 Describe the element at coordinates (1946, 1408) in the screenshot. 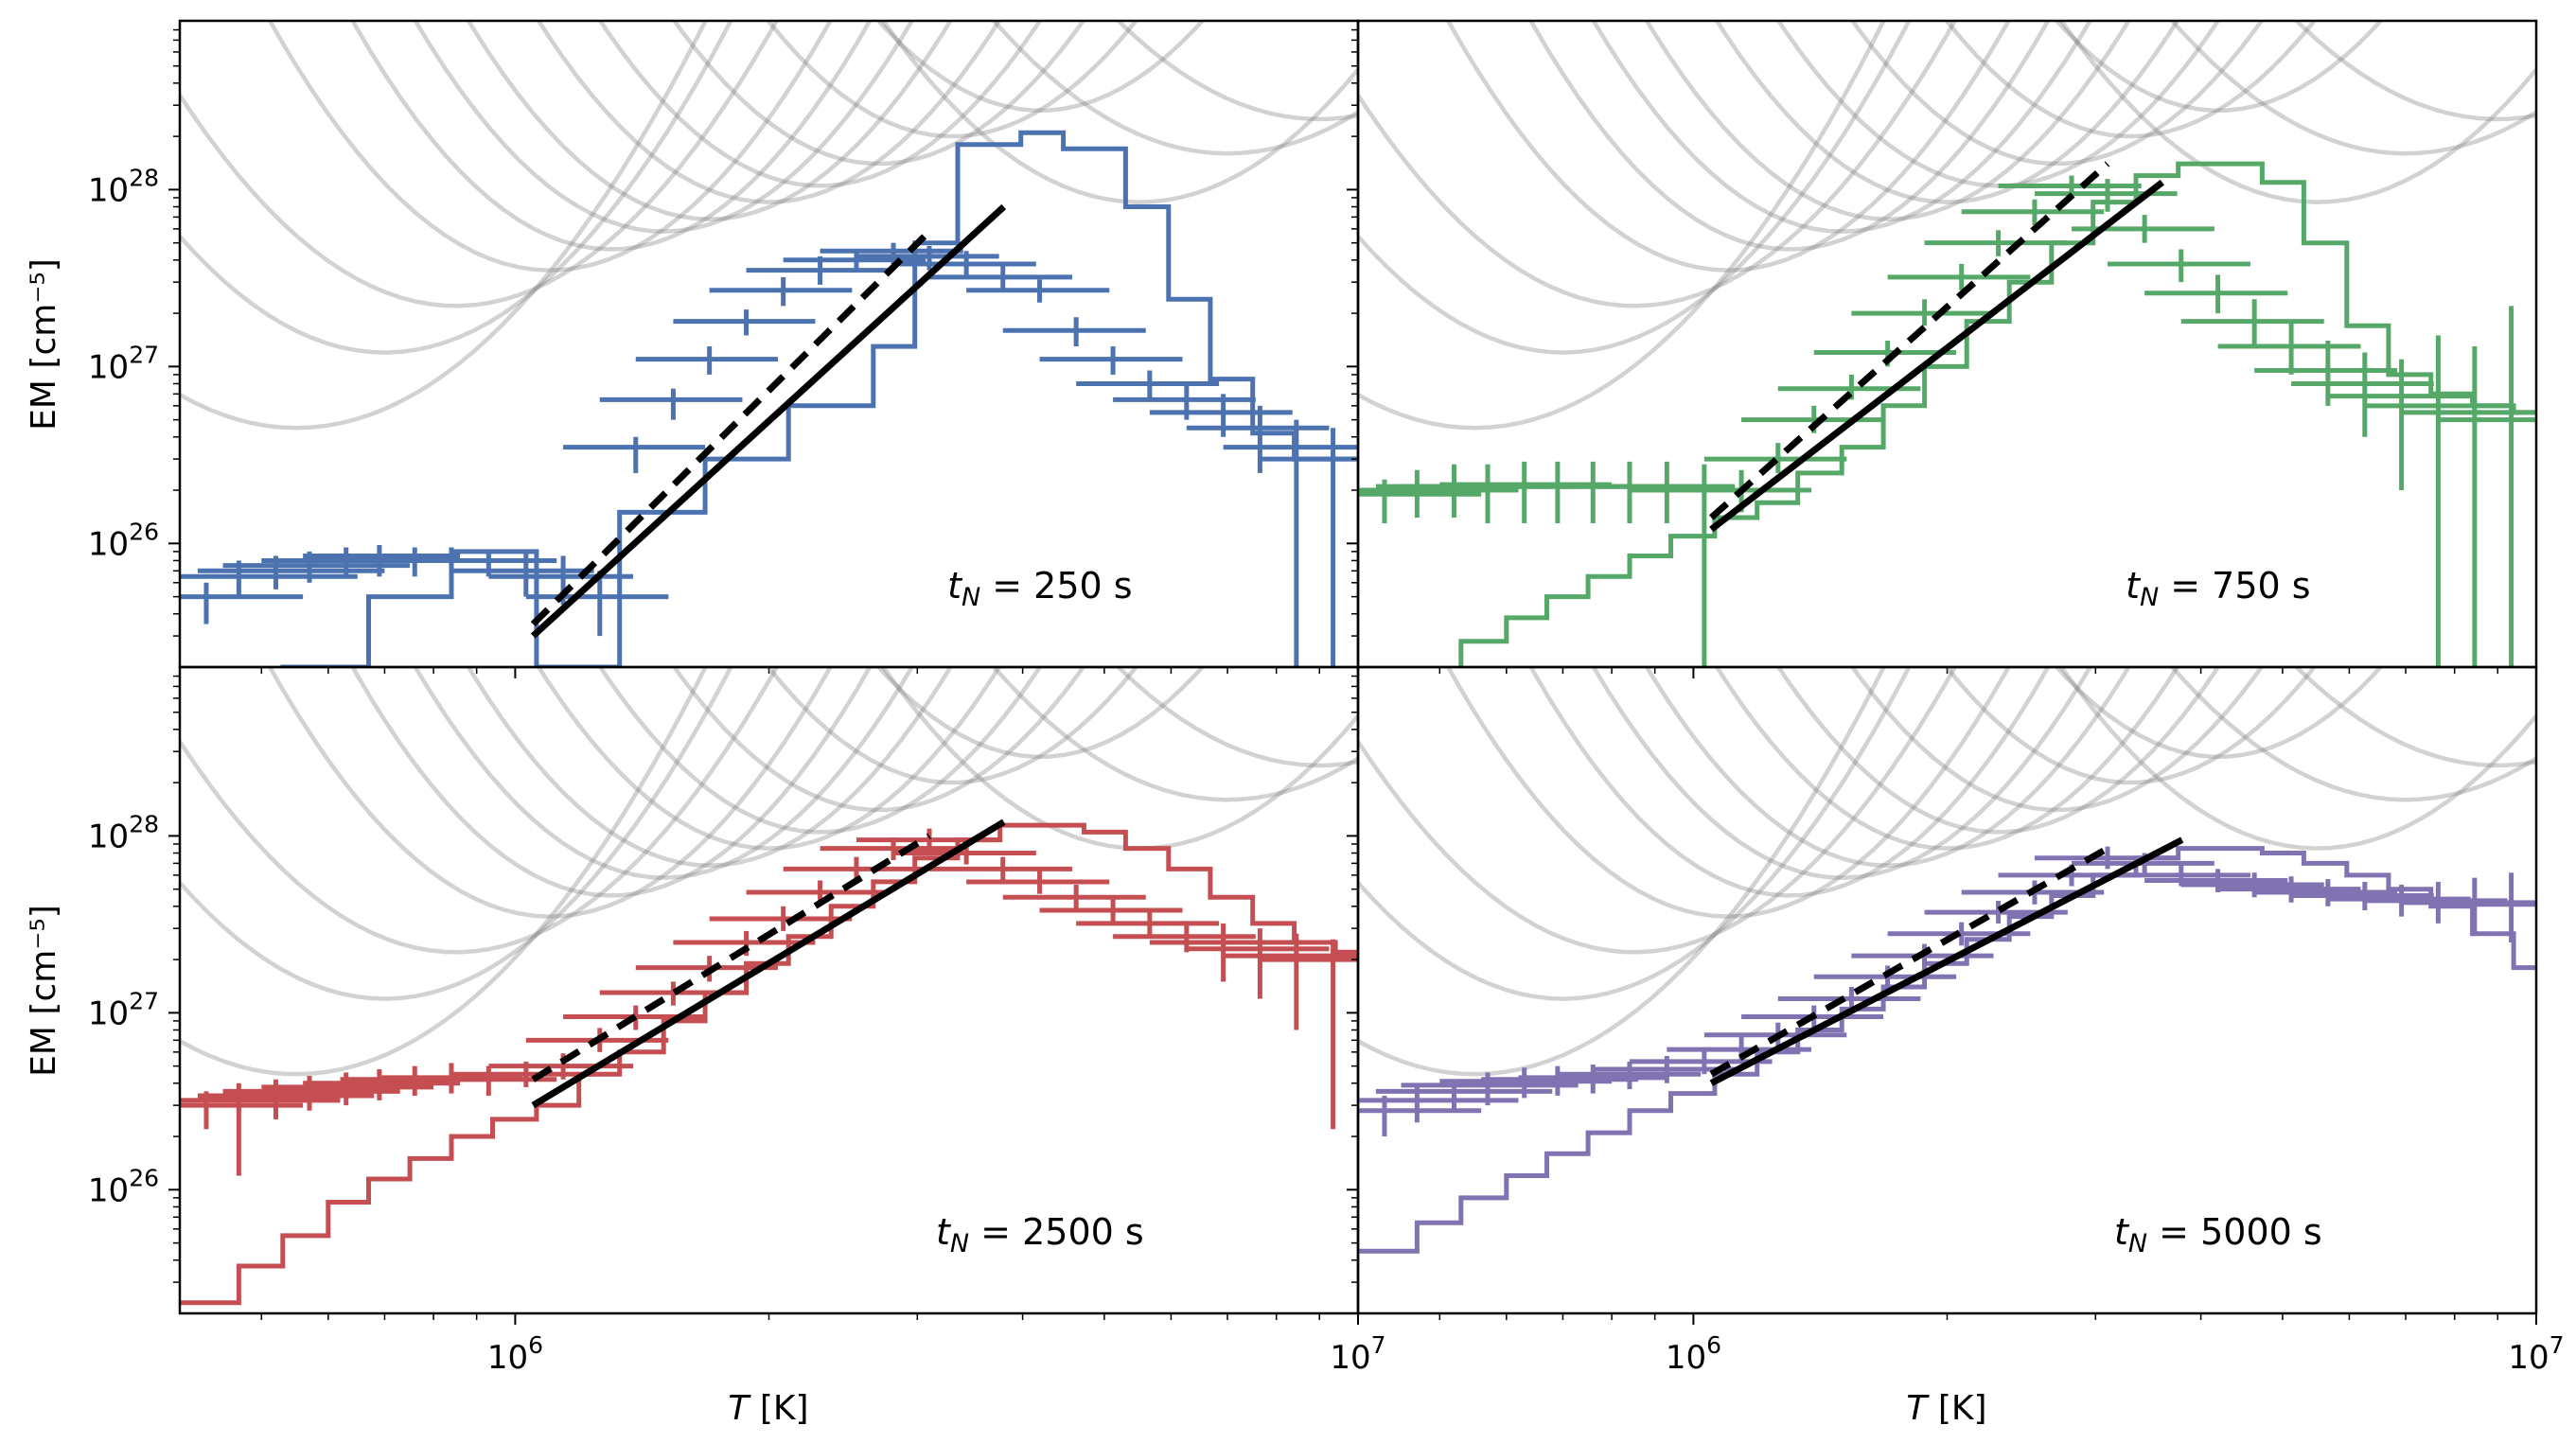

I see `x-axis-label-right: T [K]` at that location.